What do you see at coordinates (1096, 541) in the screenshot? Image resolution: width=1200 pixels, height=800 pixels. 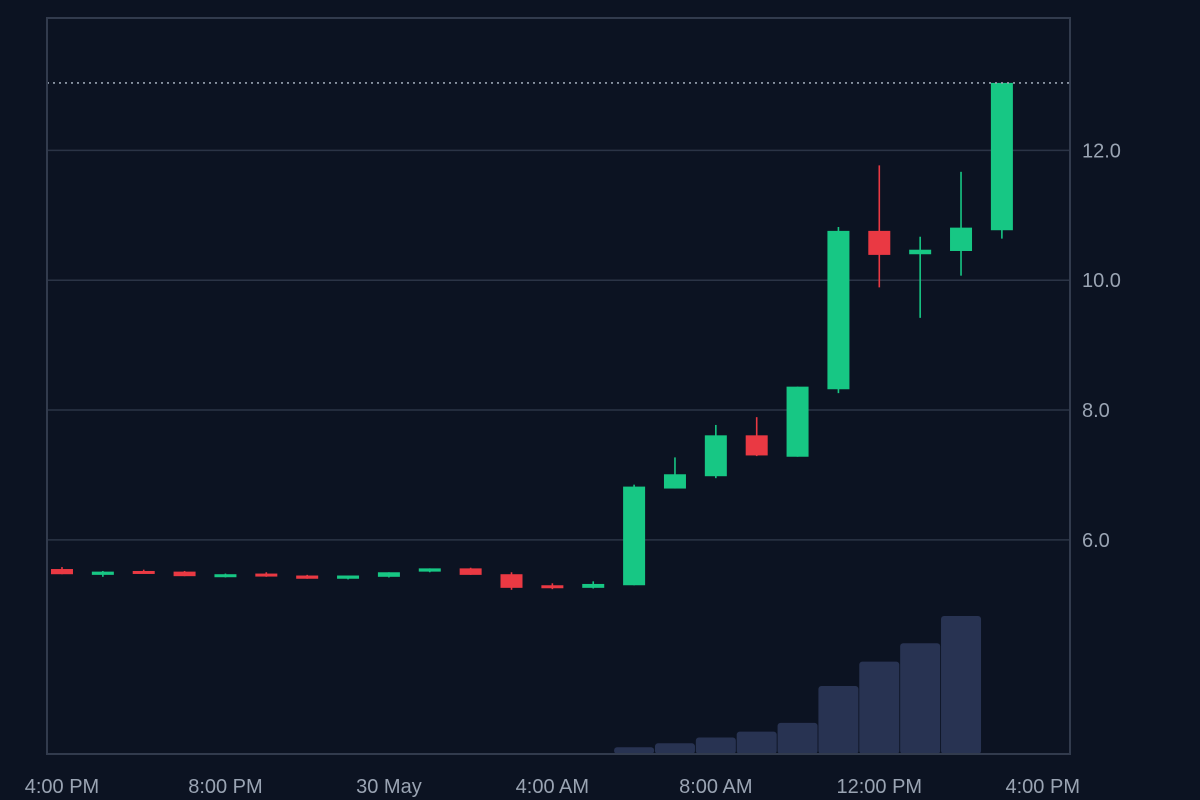 I see `y-tick-label: 6.0` at bounding box center [1096, 541].